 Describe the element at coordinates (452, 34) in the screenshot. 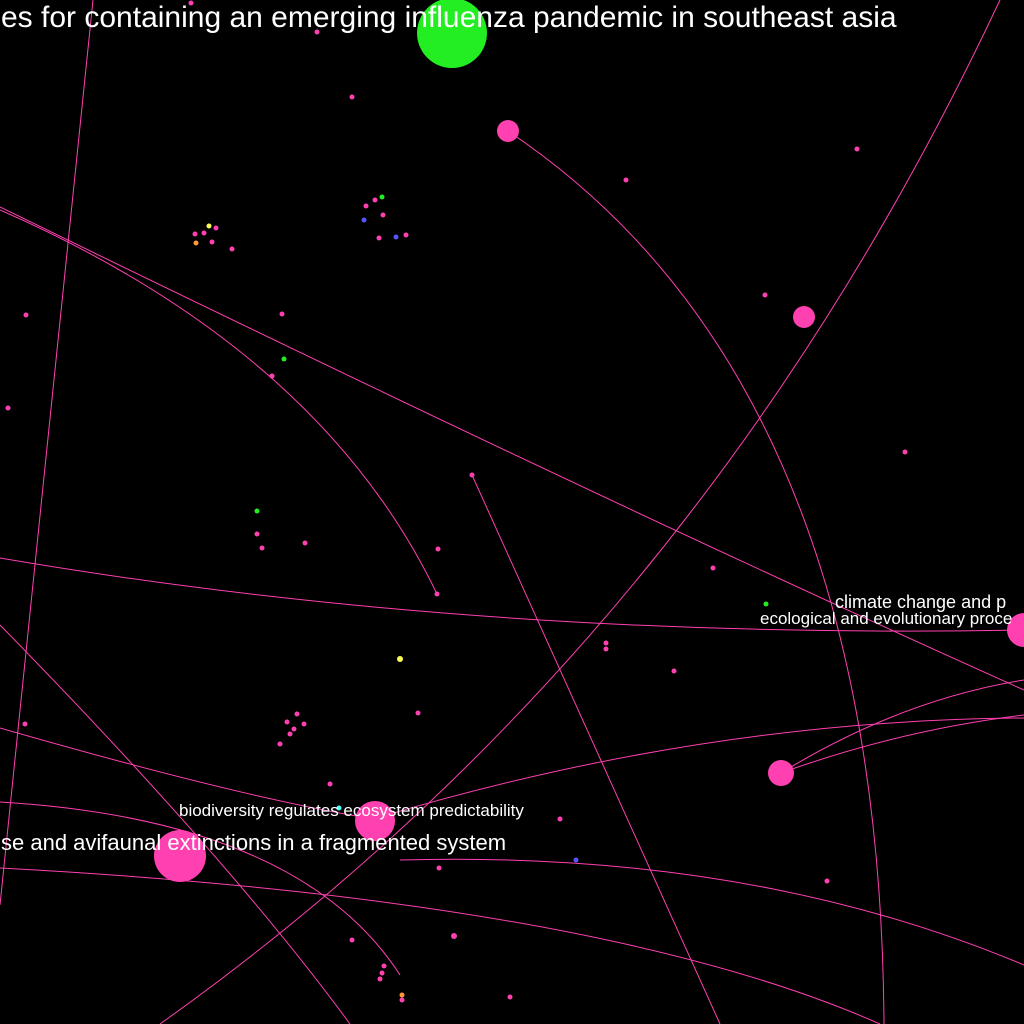

I see `node-green-large` at that location.